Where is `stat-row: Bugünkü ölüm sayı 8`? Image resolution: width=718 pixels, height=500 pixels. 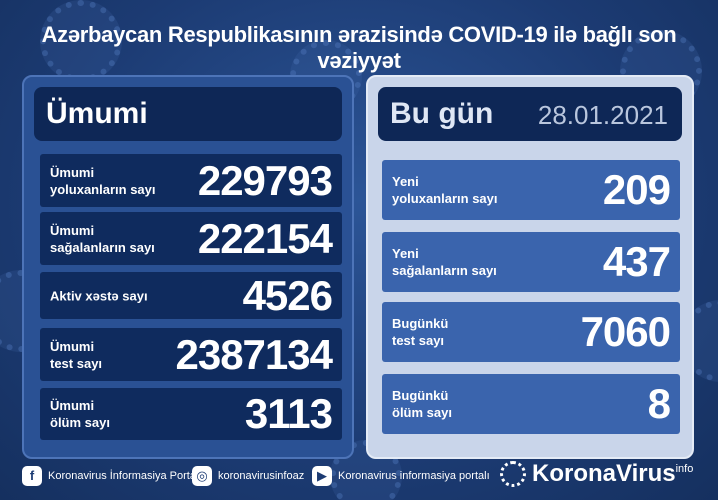 stat-row: Bugünkü ölüm sayı 8 is located at coordinates (531, 404).